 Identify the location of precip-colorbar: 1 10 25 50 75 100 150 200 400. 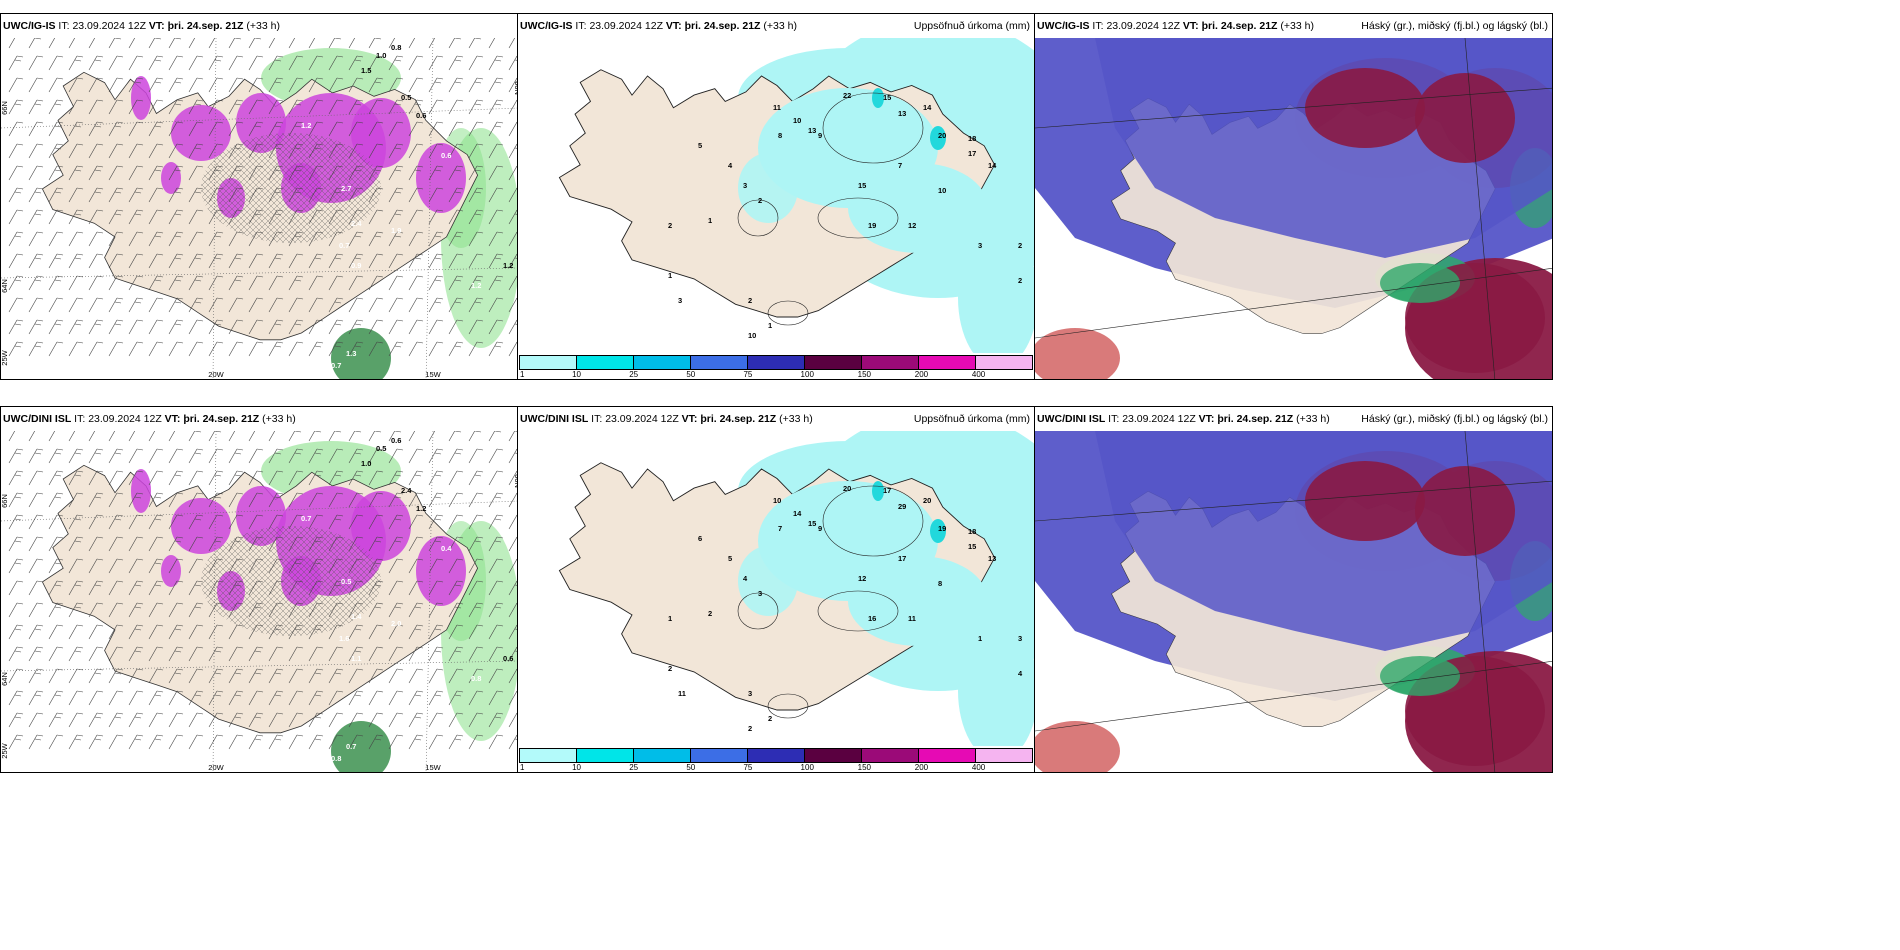
(776, 366).